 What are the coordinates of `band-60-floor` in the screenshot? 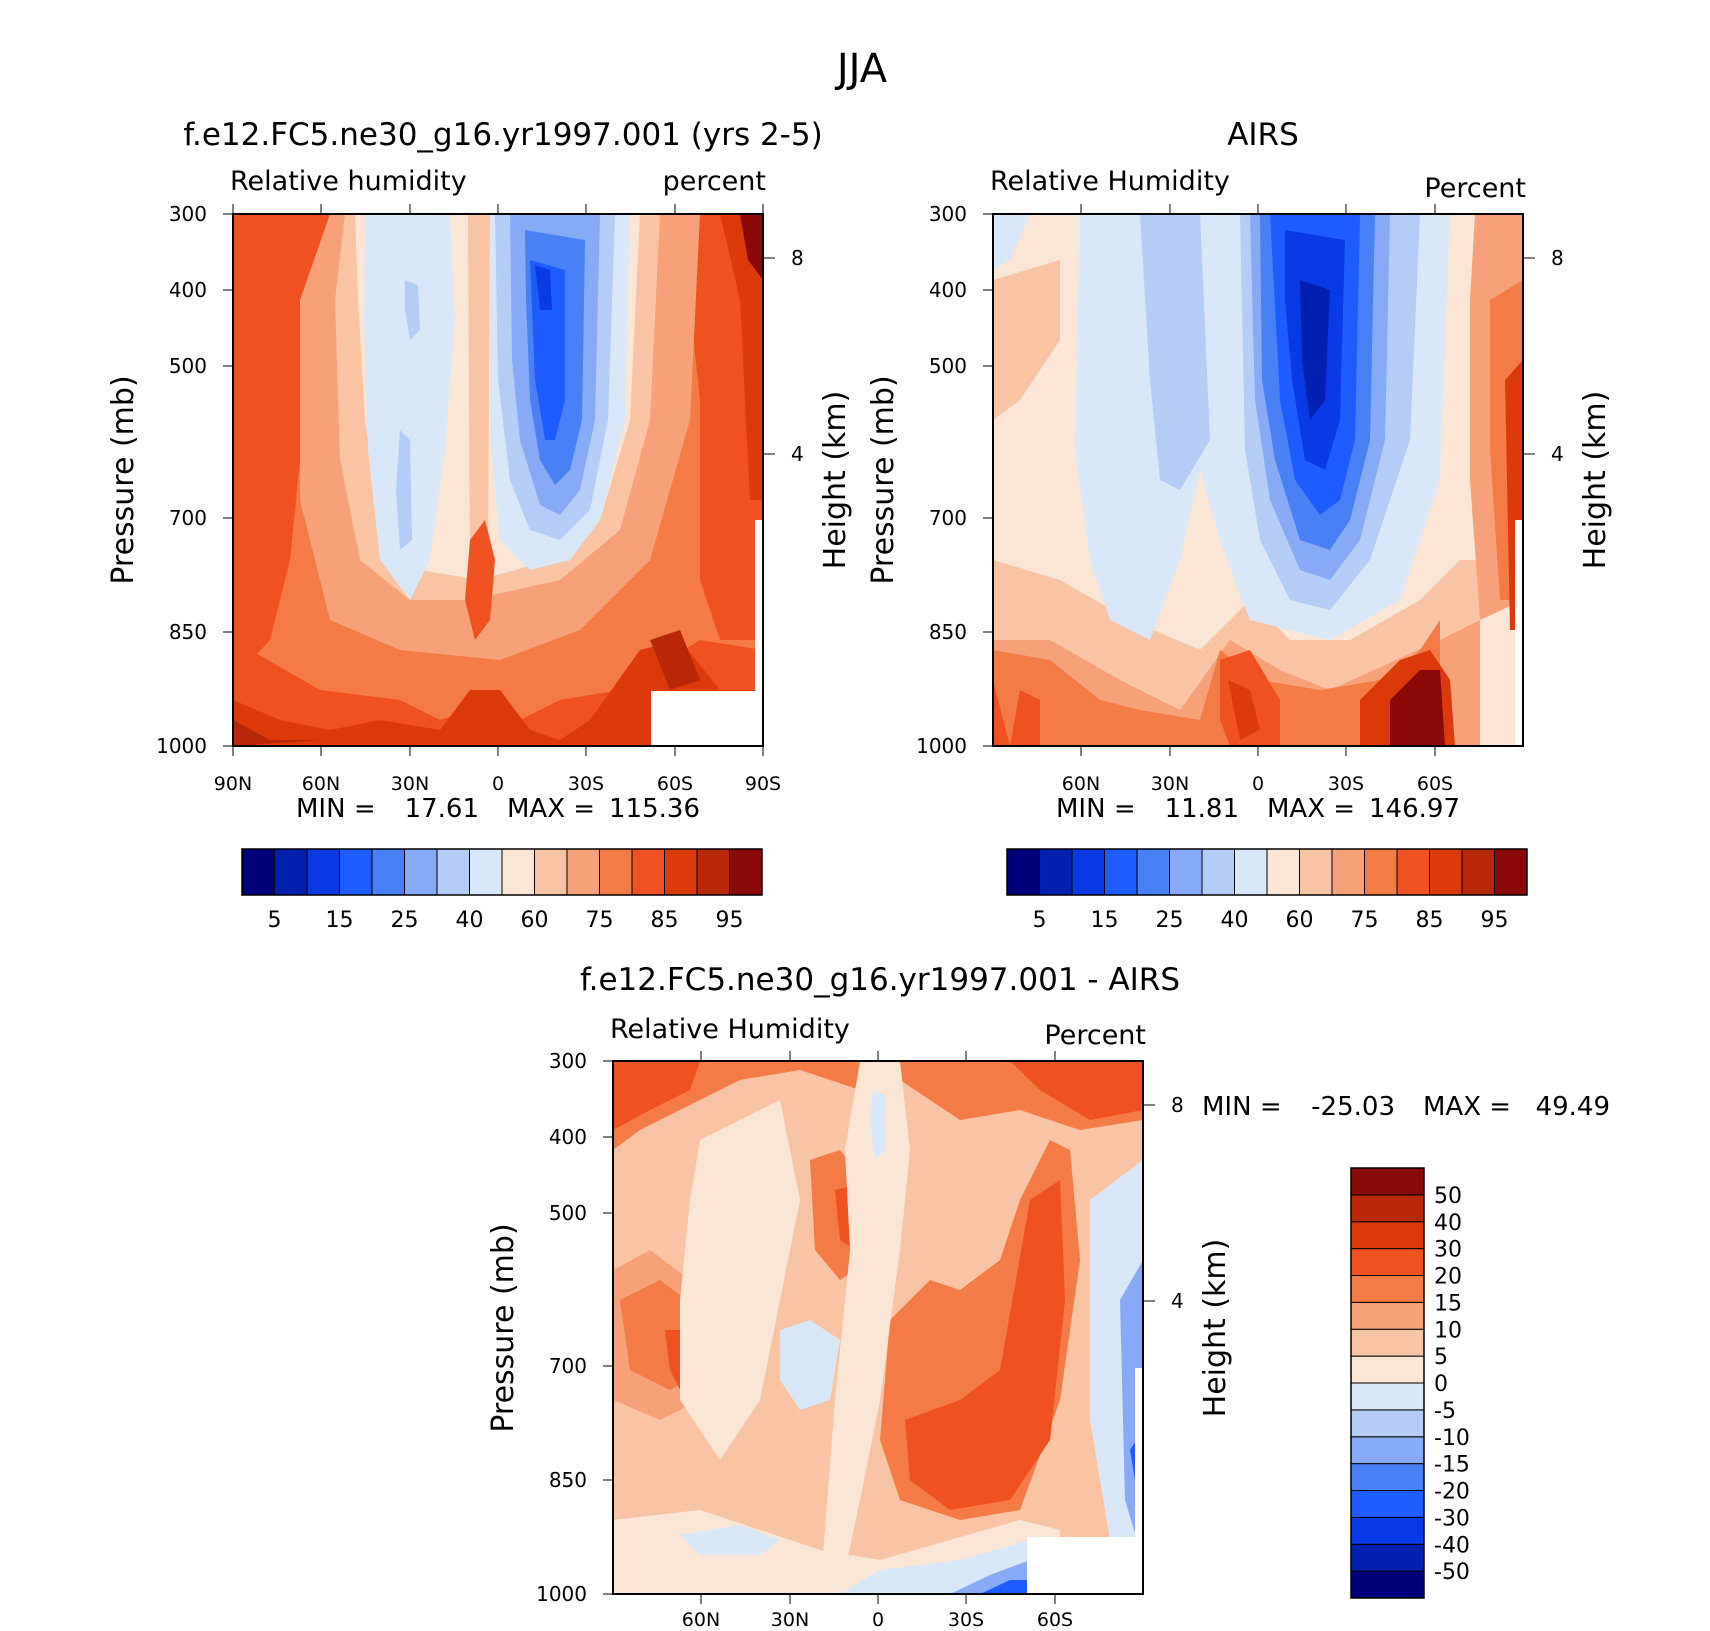 It's located at (1236, 635).